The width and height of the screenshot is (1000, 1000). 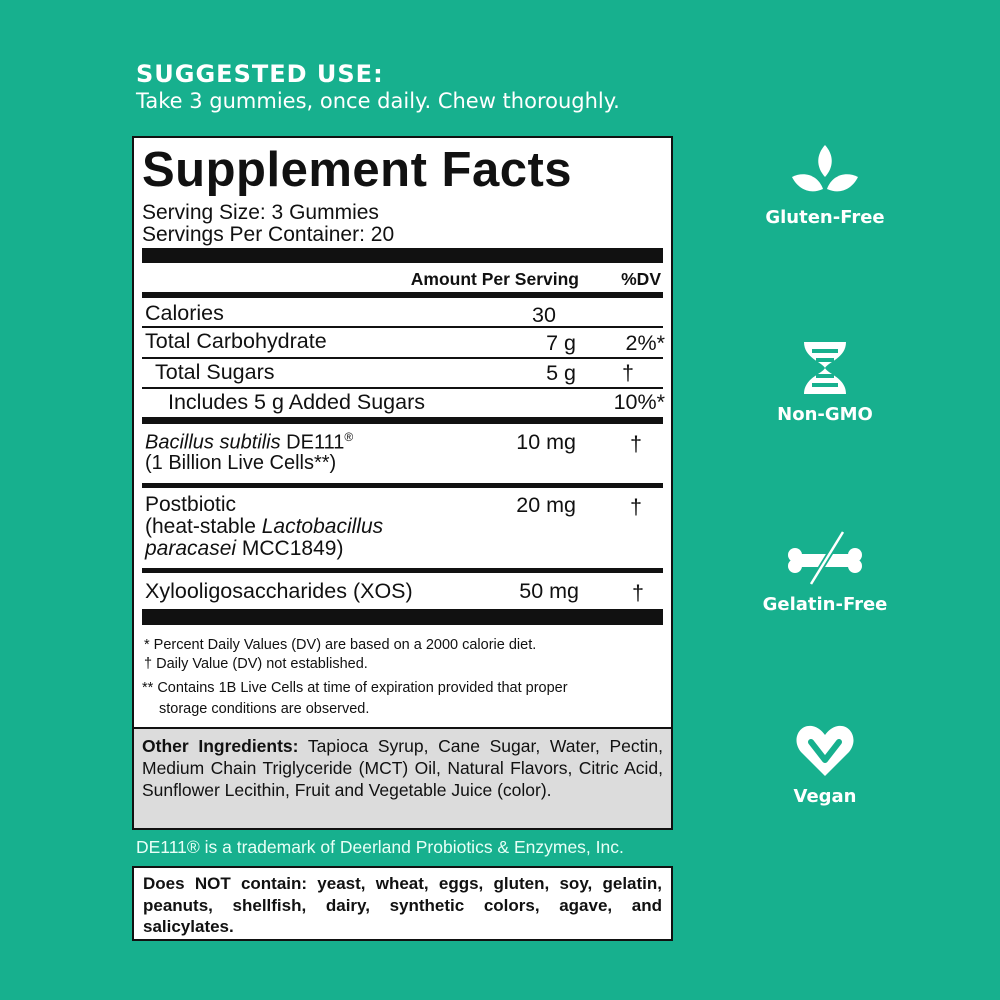 What do you see at coordinates (561, 343) in the screenshot?
I see `nutrient-amount: 7 g` at bounding box center [561, 343].